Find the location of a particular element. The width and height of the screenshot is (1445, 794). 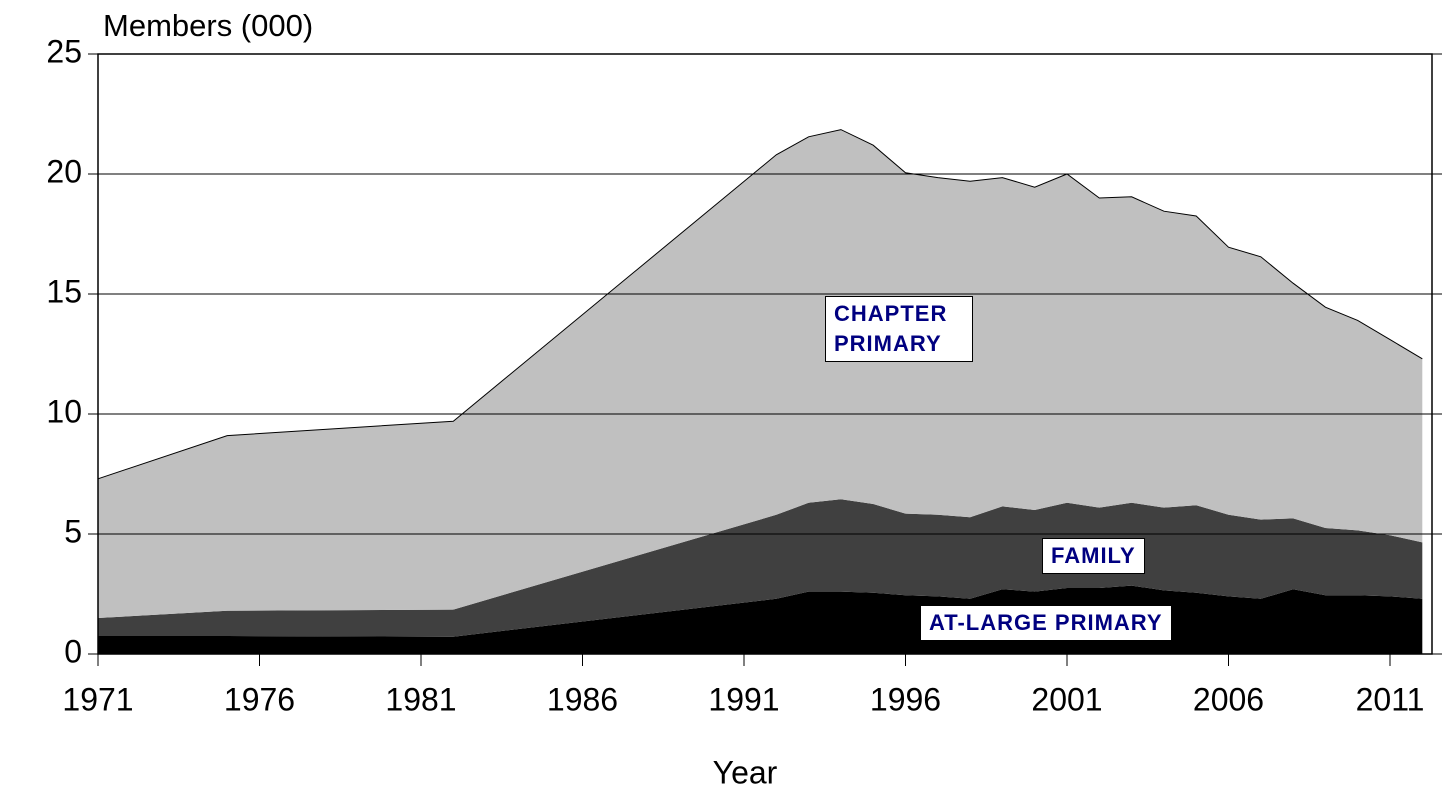

x-tick-label: 1986 is located at coordinates (582, 699).